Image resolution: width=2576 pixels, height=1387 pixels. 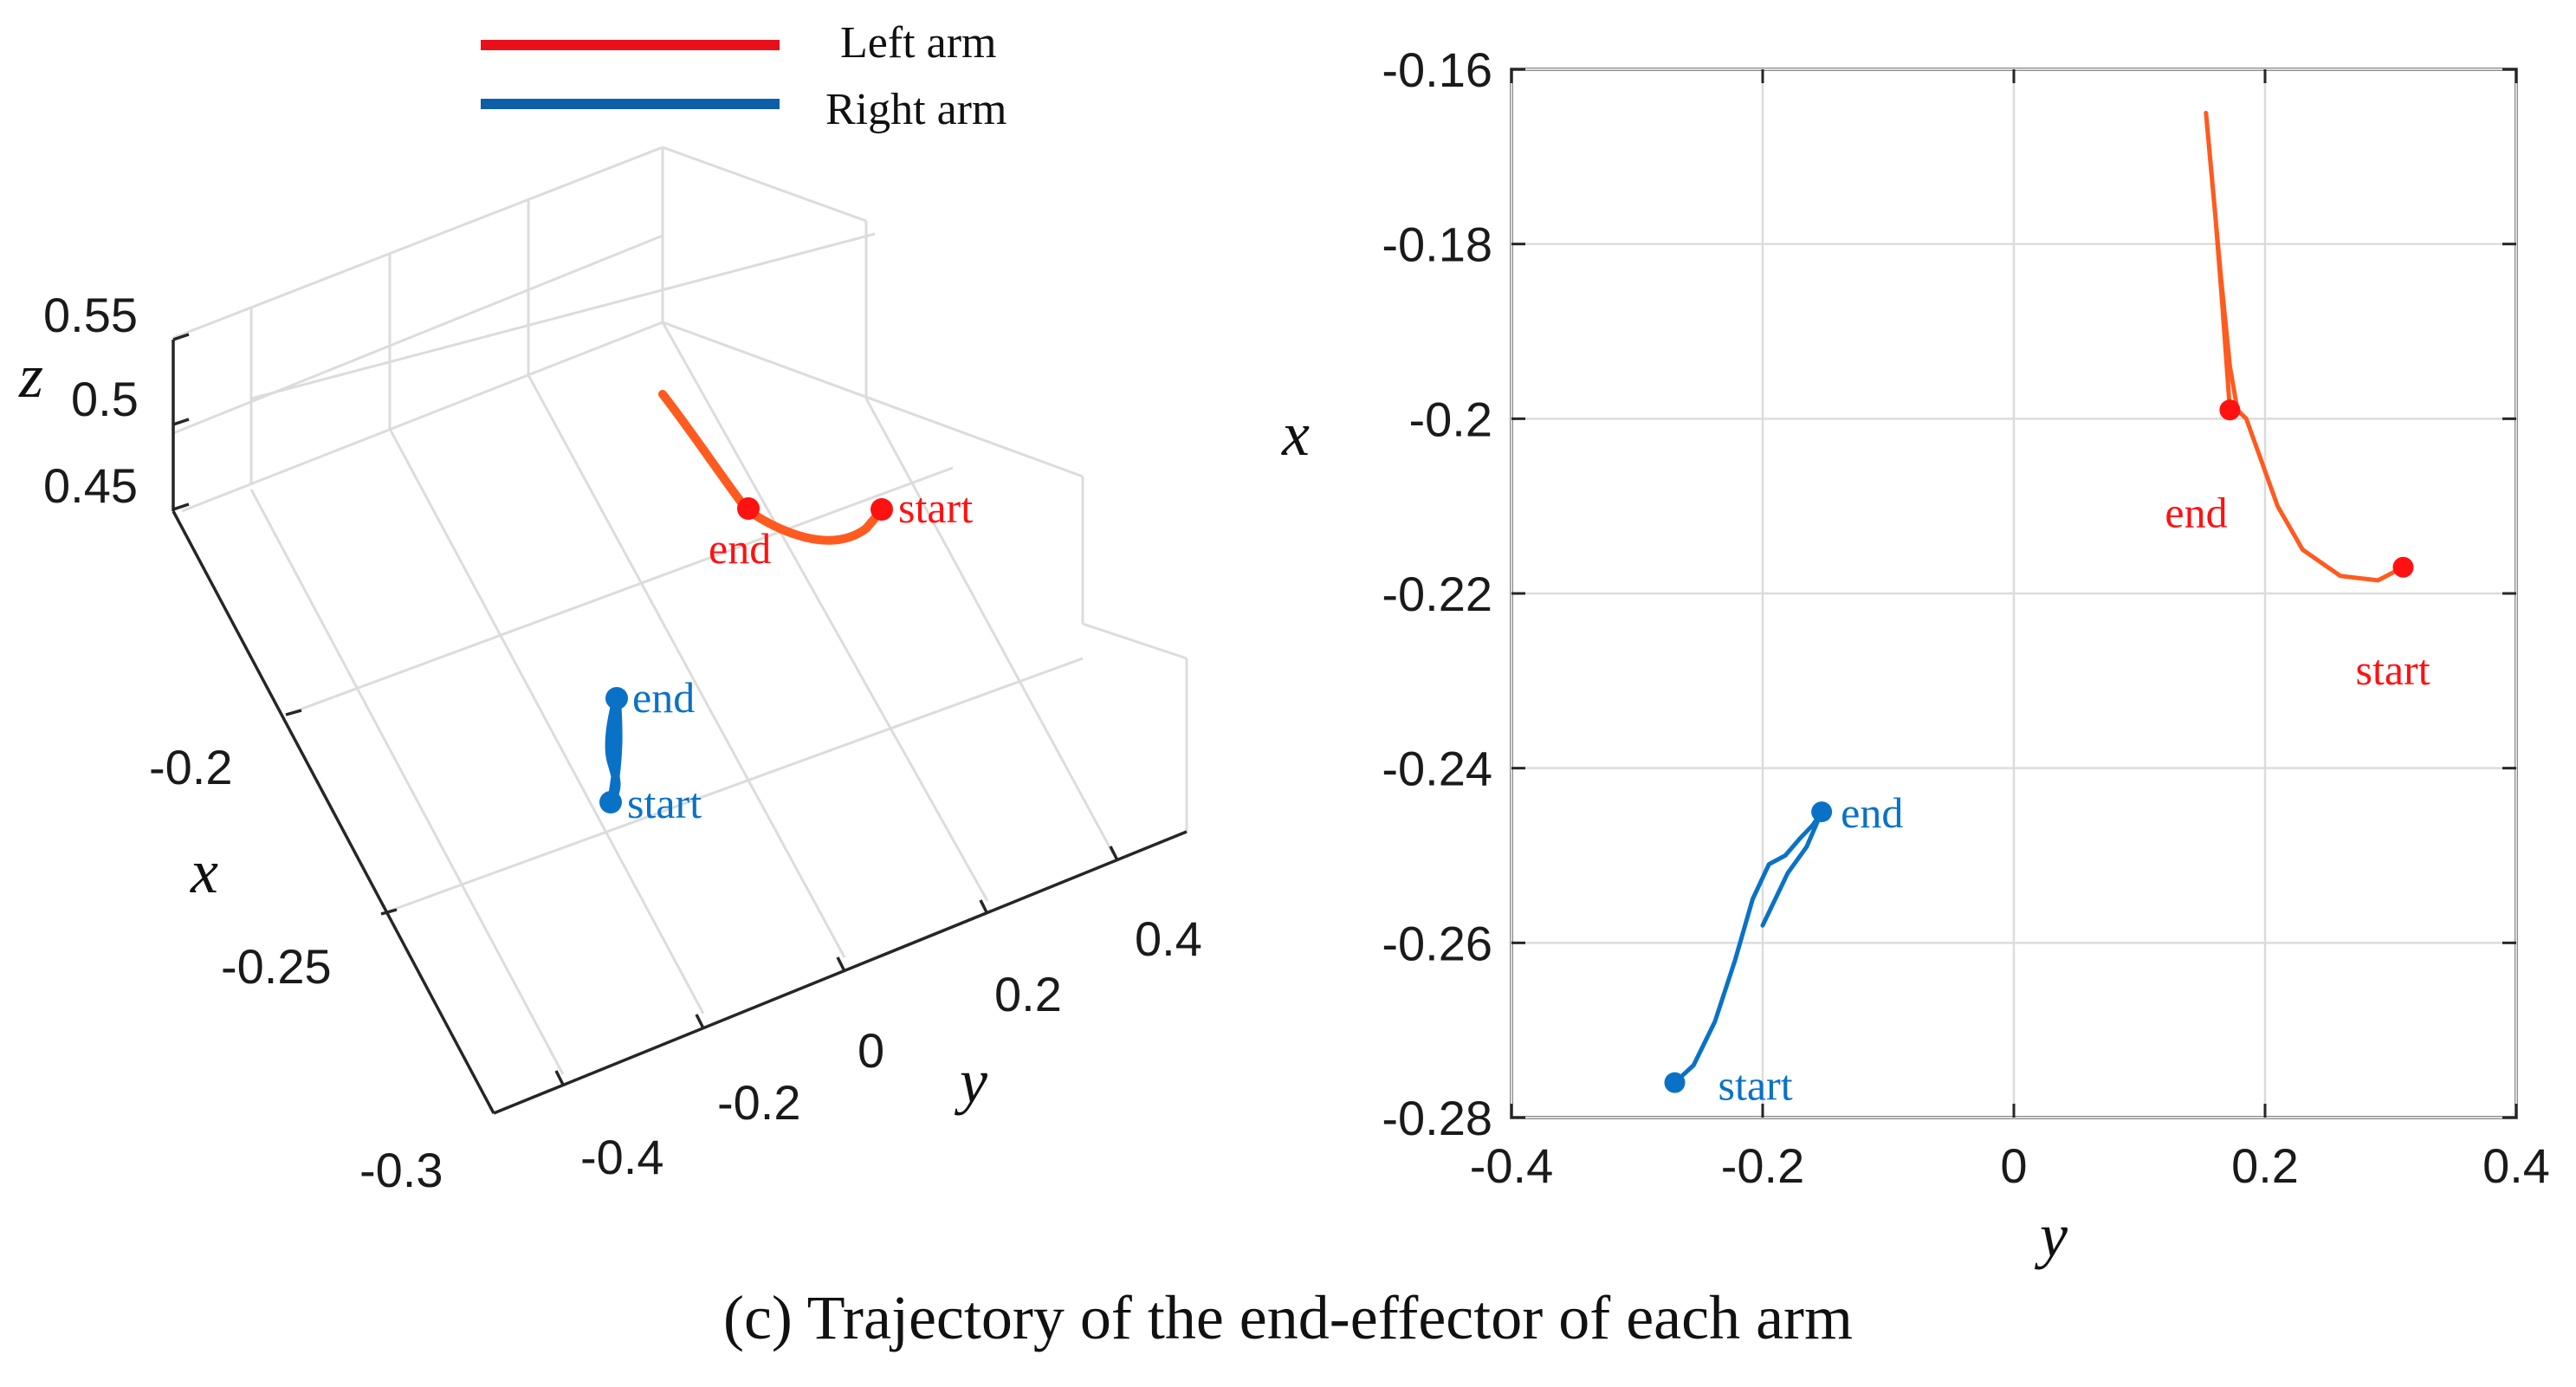 What do you see at coordinates (759, 1102) in the screenshot?
I see `y-tick-label: -0.2` at bounding box center [759, 1102].